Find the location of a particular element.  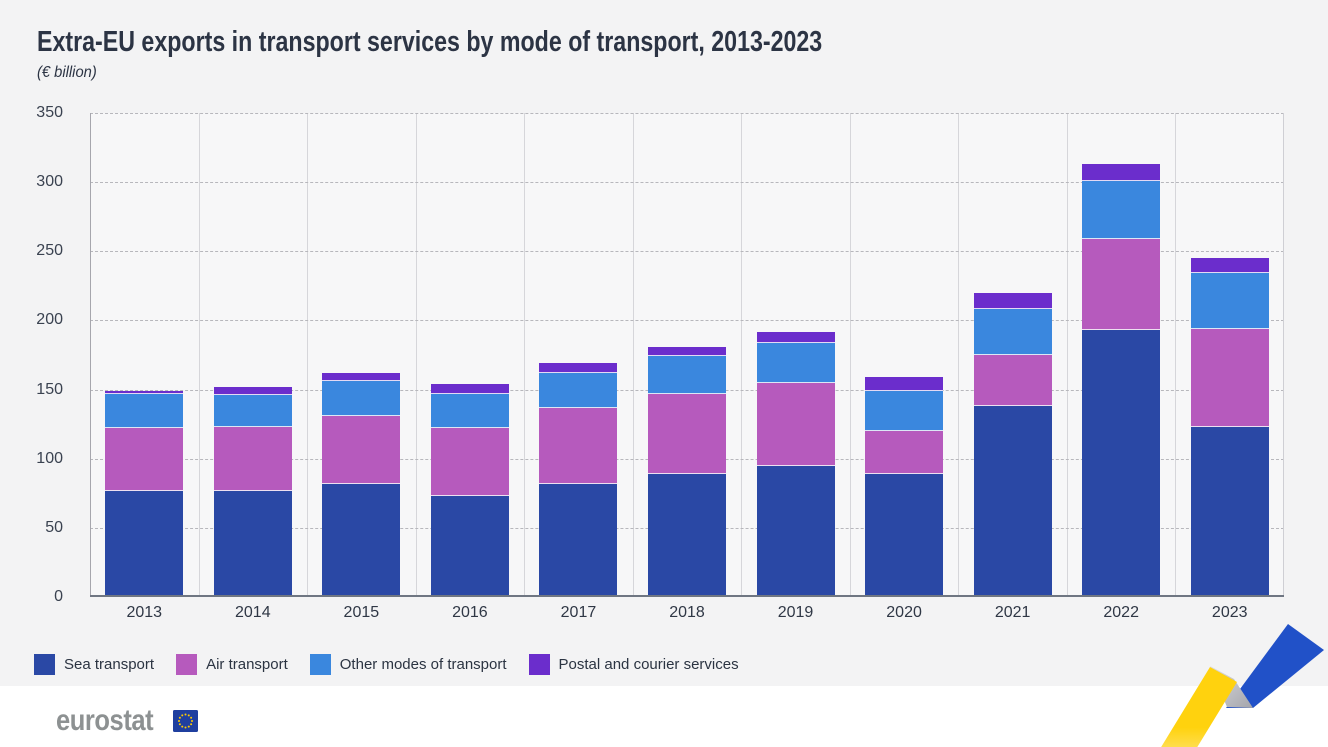

eurostat-wordmark: eurostat is located at coordinates (105, 720).